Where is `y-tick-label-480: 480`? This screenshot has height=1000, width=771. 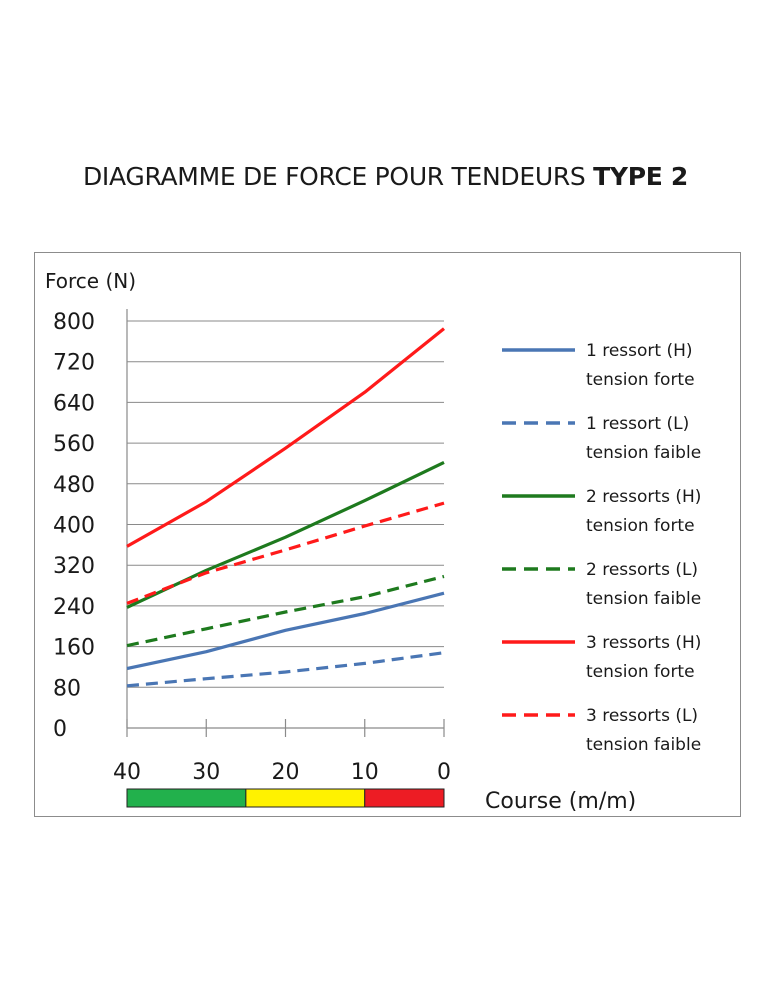
y-tick-label-480: 480 is located at coordinates (74, 485).